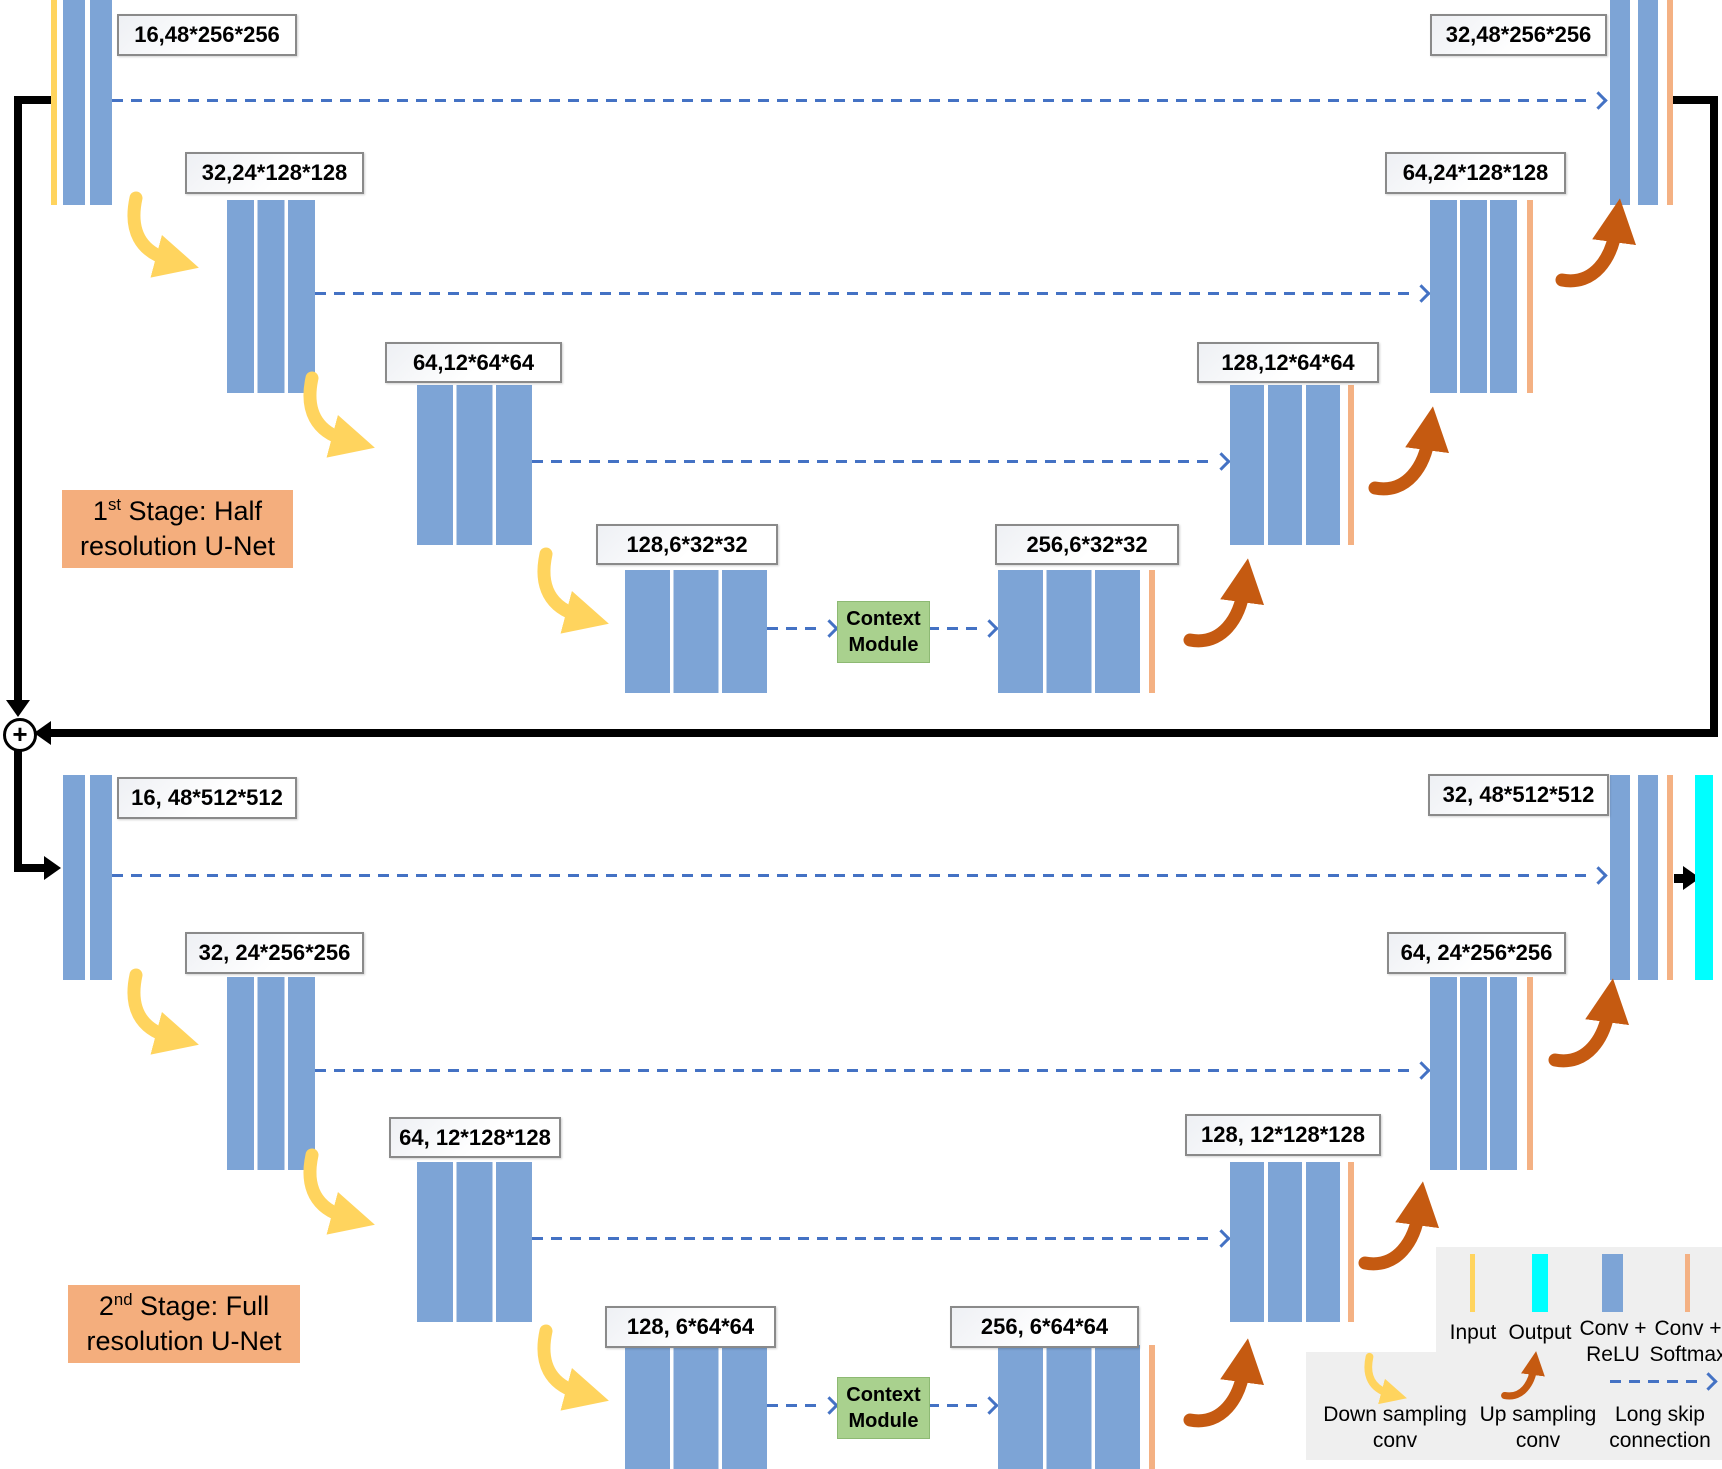 The image size is (1722, 1469). What do you see at coordinates (1660, 1428) in the screenshot?
I see `legend-long-skip-label: Long skip connection` at bounding box center [1660, 1428].